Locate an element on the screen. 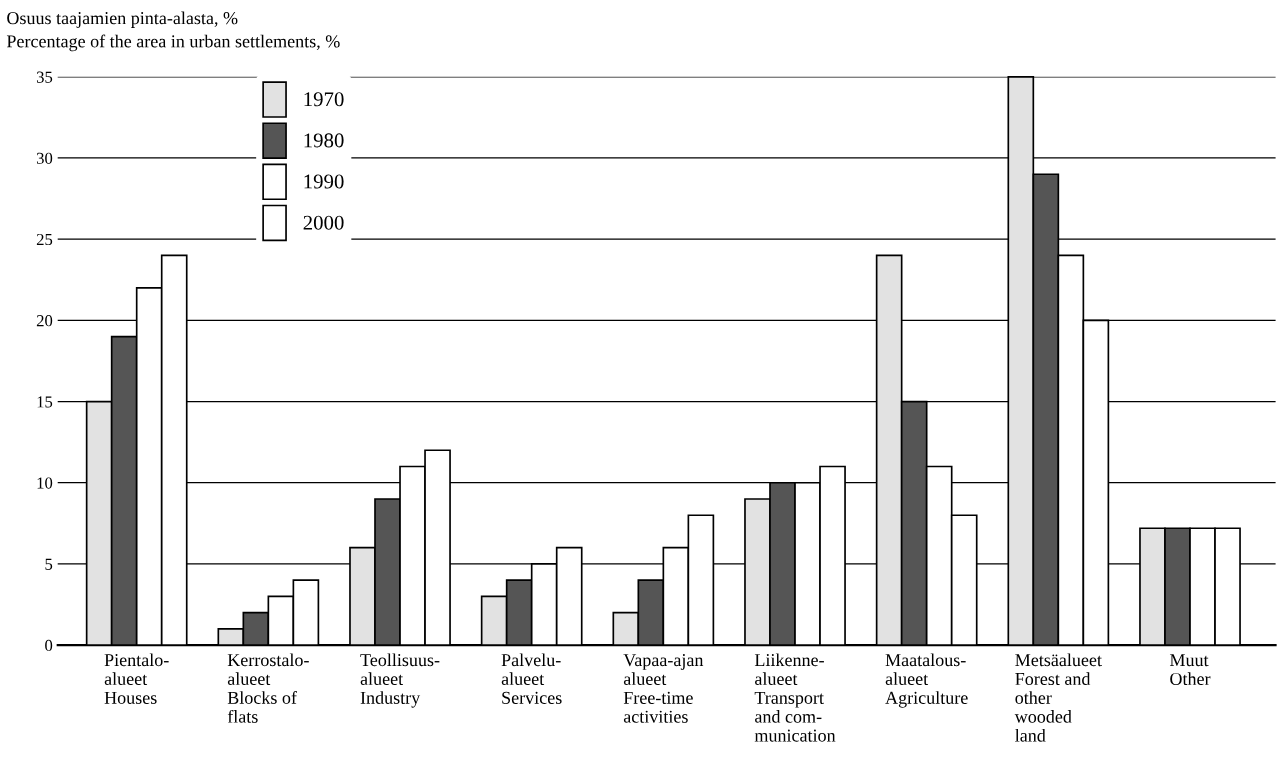  x-tick-label: Pientalo- alueet Houses is located at coordinates (136, 678).